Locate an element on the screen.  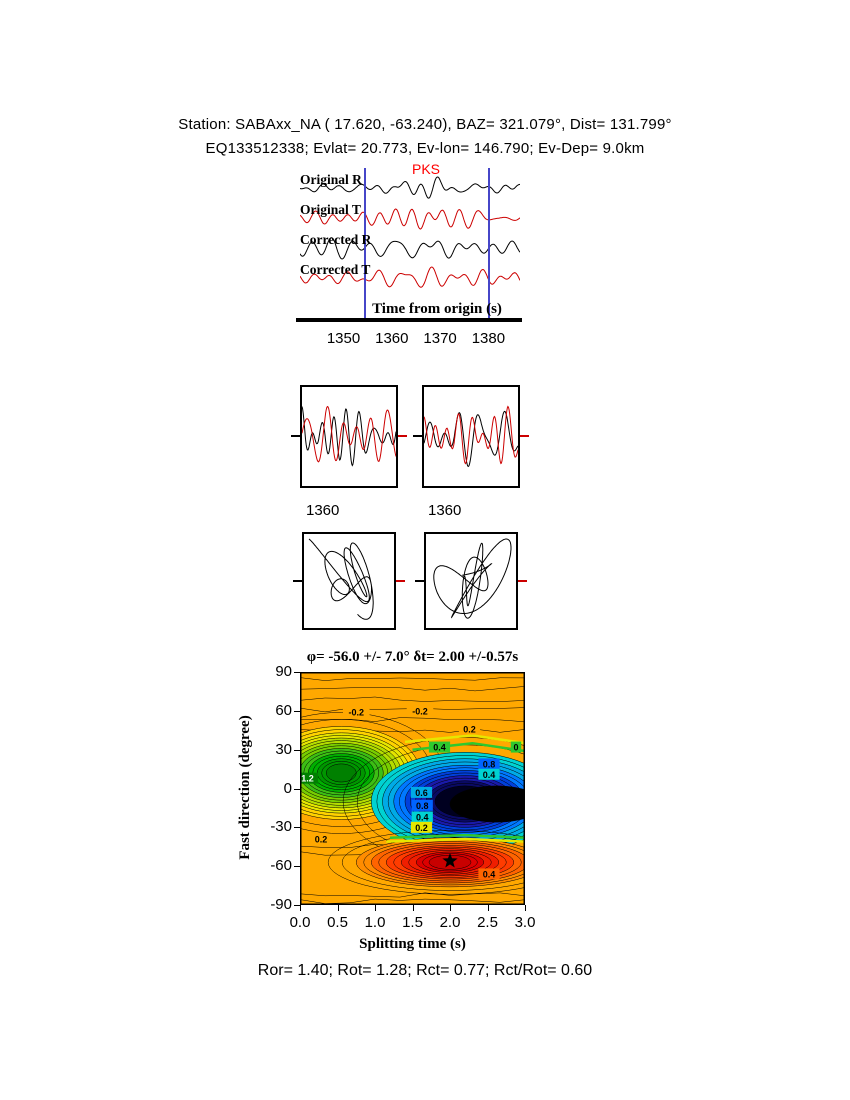
x-tick-label: 2.5 is located at coordinates (487, 922).